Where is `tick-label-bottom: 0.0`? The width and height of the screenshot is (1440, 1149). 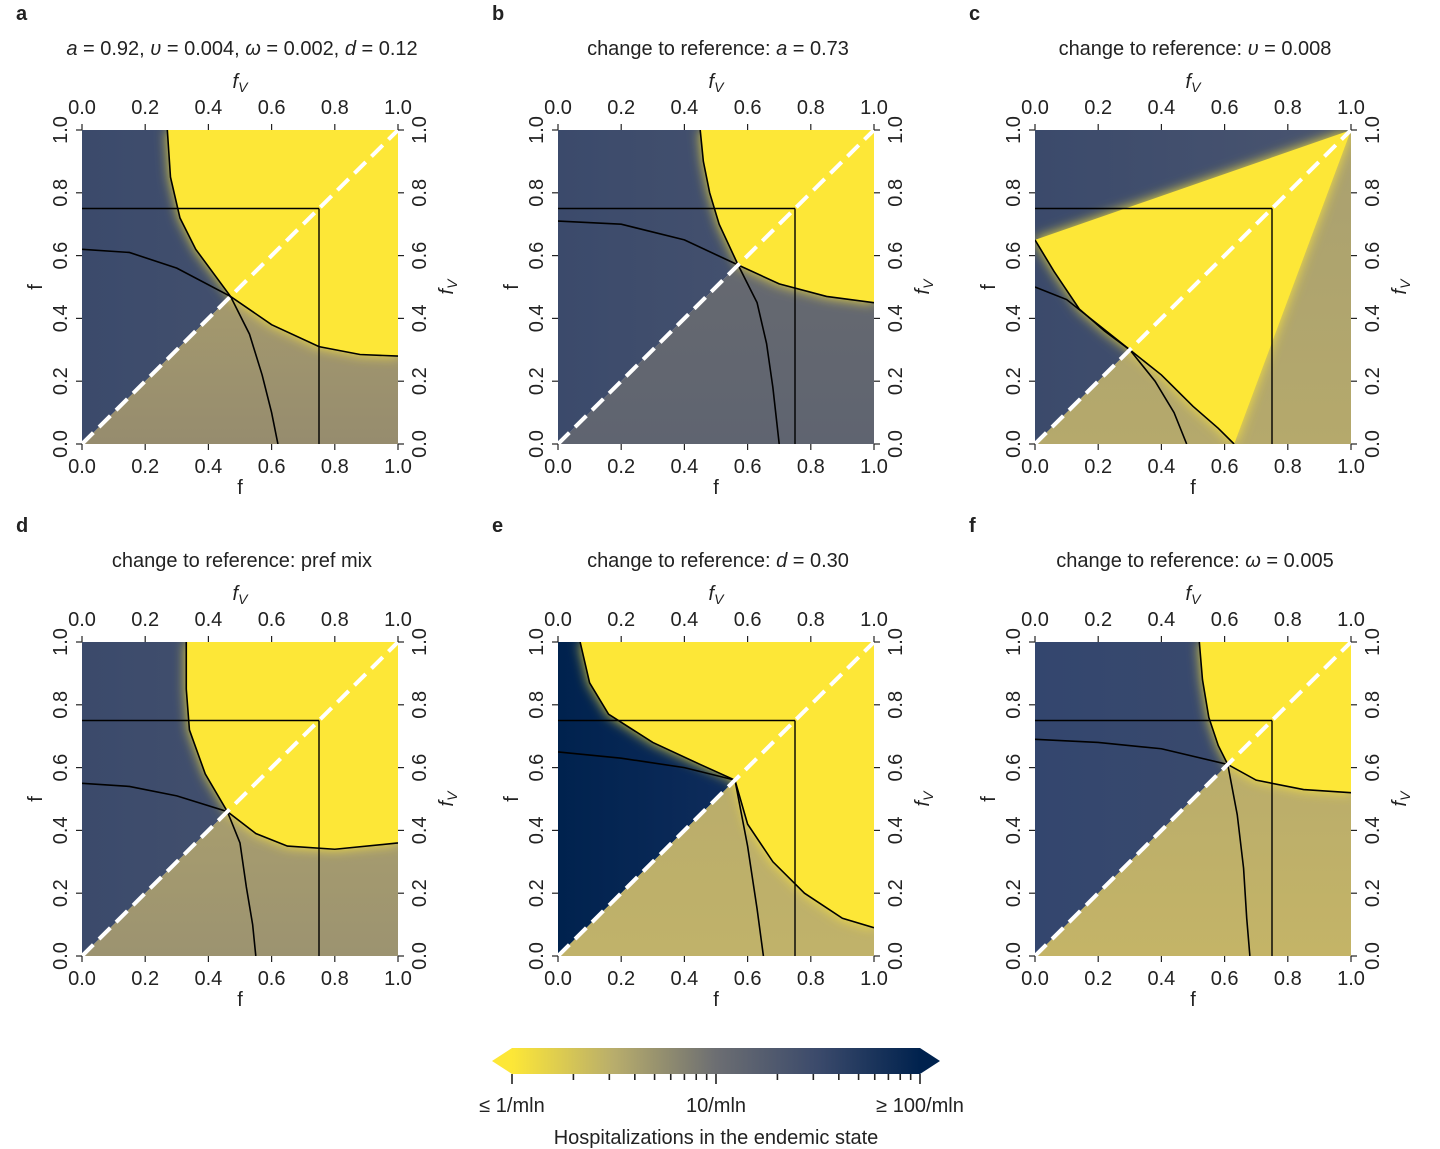 tick-label-bottom: 0.0 is located at coordinates (82, 979).